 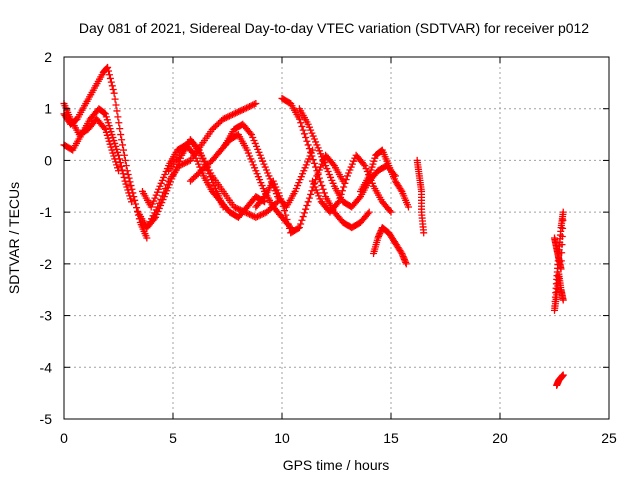 What do you see at coordinates (336, 465) in the screenshot?
I see `x-axis-label: GPS time / hours` at bounding box center [336, 465].